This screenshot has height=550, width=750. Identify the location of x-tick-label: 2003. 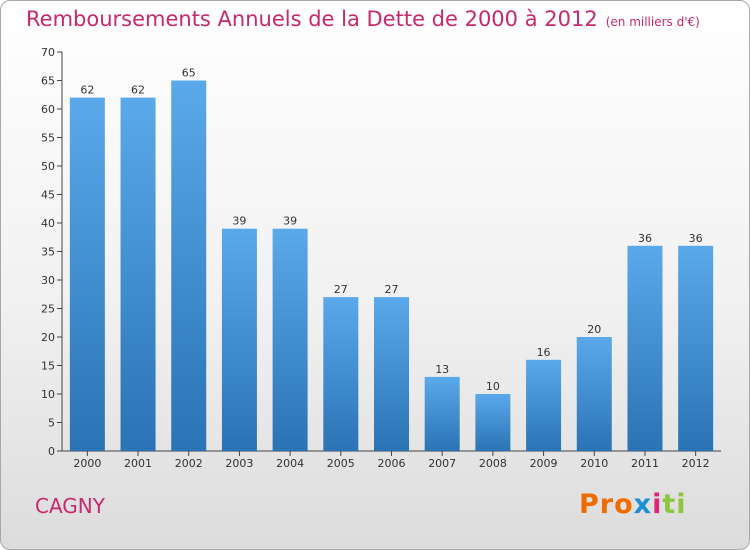
(239, 463).